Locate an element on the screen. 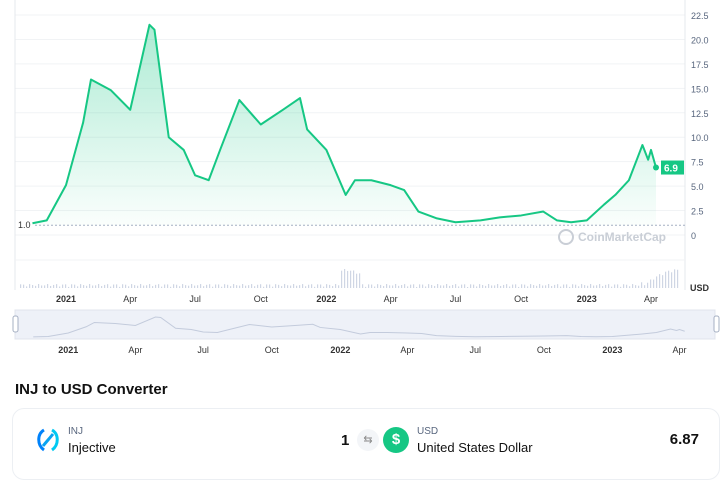 The width and height of the screenshot is (720, 480). y-tick-label: 0 is located at coordinates (693, 236).